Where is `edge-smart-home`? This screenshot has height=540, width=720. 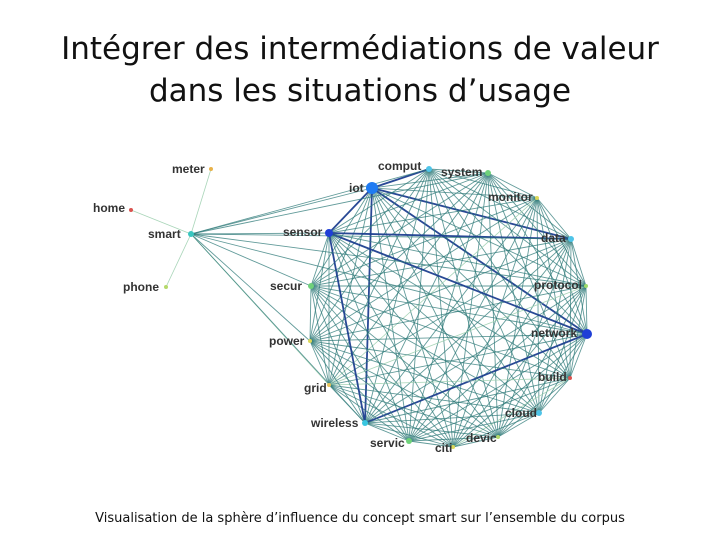
edge-smart-home is located at coordinates (161, 222).